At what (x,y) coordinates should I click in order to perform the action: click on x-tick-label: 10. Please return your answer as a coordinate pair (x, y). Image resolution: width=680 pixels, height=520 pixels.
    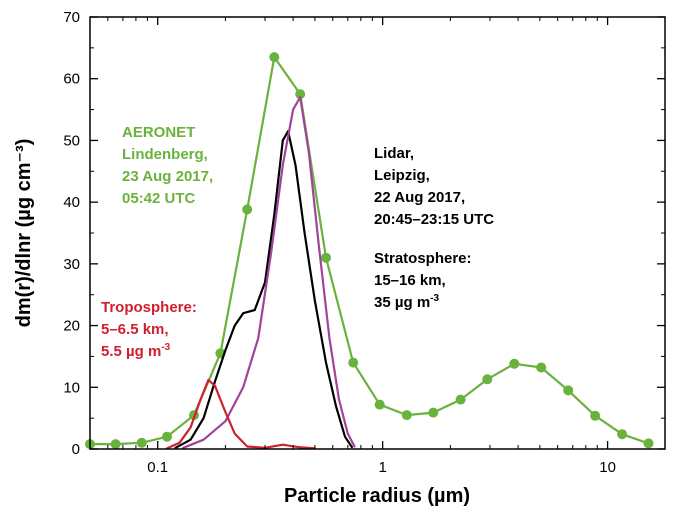
    Looking at the image, I should click on (607, 467).